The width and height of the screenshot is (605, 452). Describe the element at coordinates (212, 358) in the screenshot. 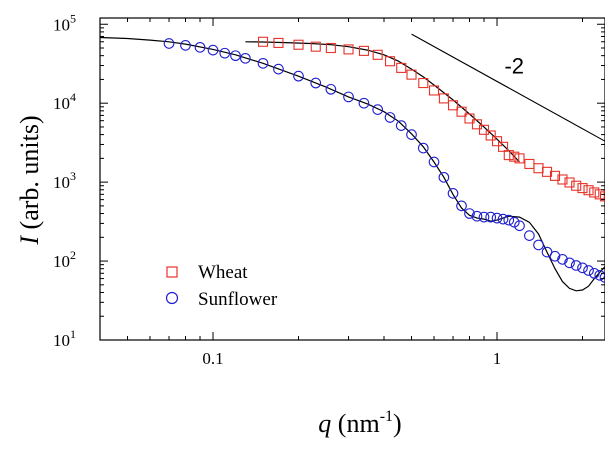

I see `x-tick-label: 0.1` at that location.